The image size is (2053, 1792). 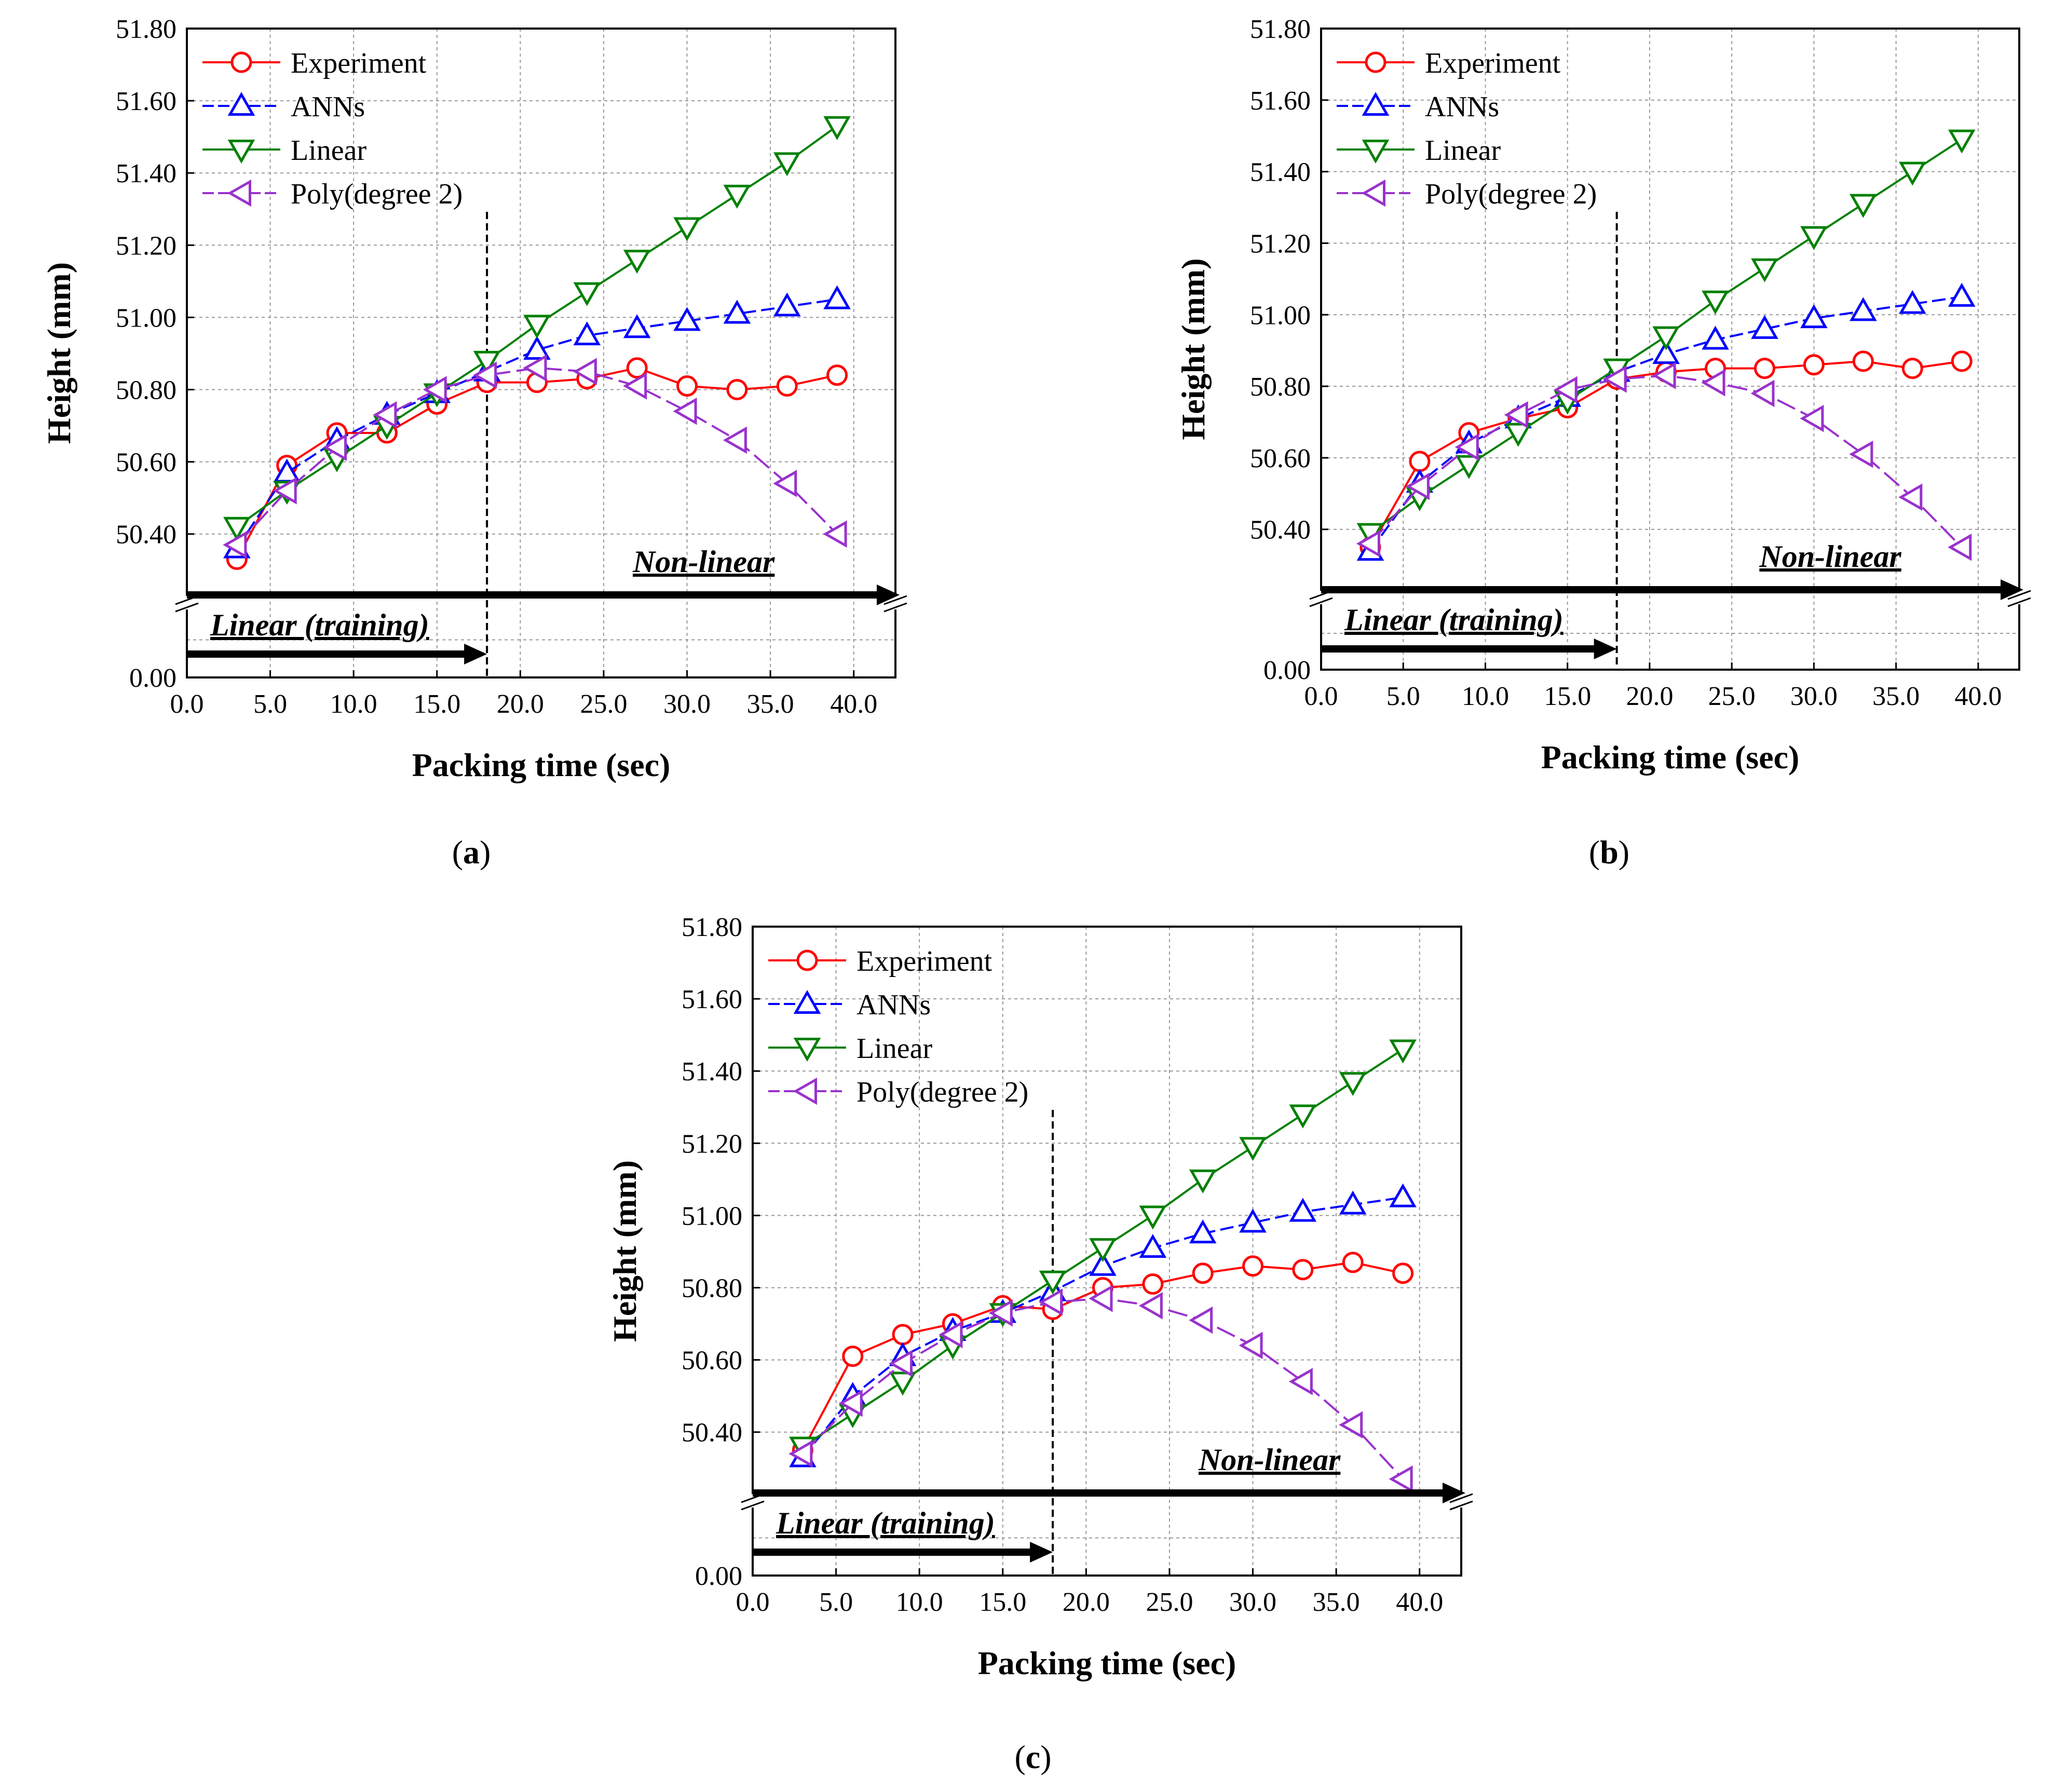 What do you see at coordinates (889, 595) in the screenshot?
I see `nonlinear-arrowhead` at bounding box center [889, 595].